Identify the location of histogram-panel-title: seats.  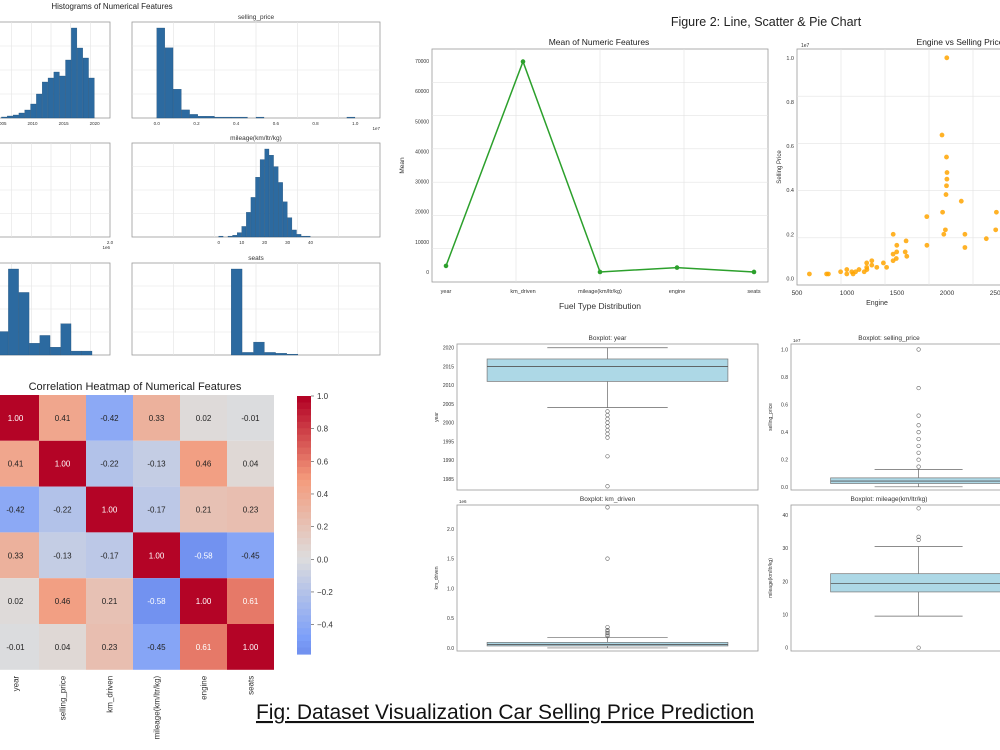
(256, 258).